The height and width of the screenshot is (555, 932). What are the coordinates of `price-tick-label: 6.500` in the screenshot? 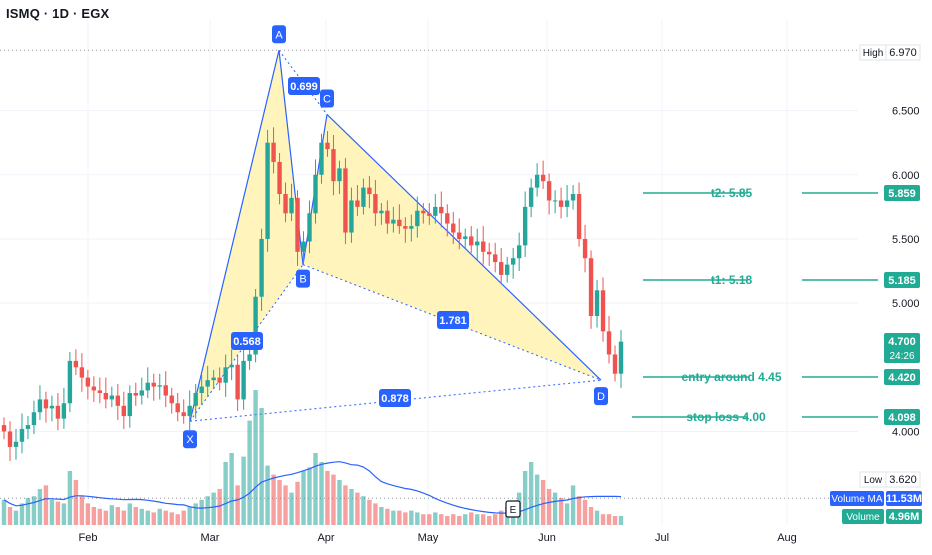 It's located at (906, 112).